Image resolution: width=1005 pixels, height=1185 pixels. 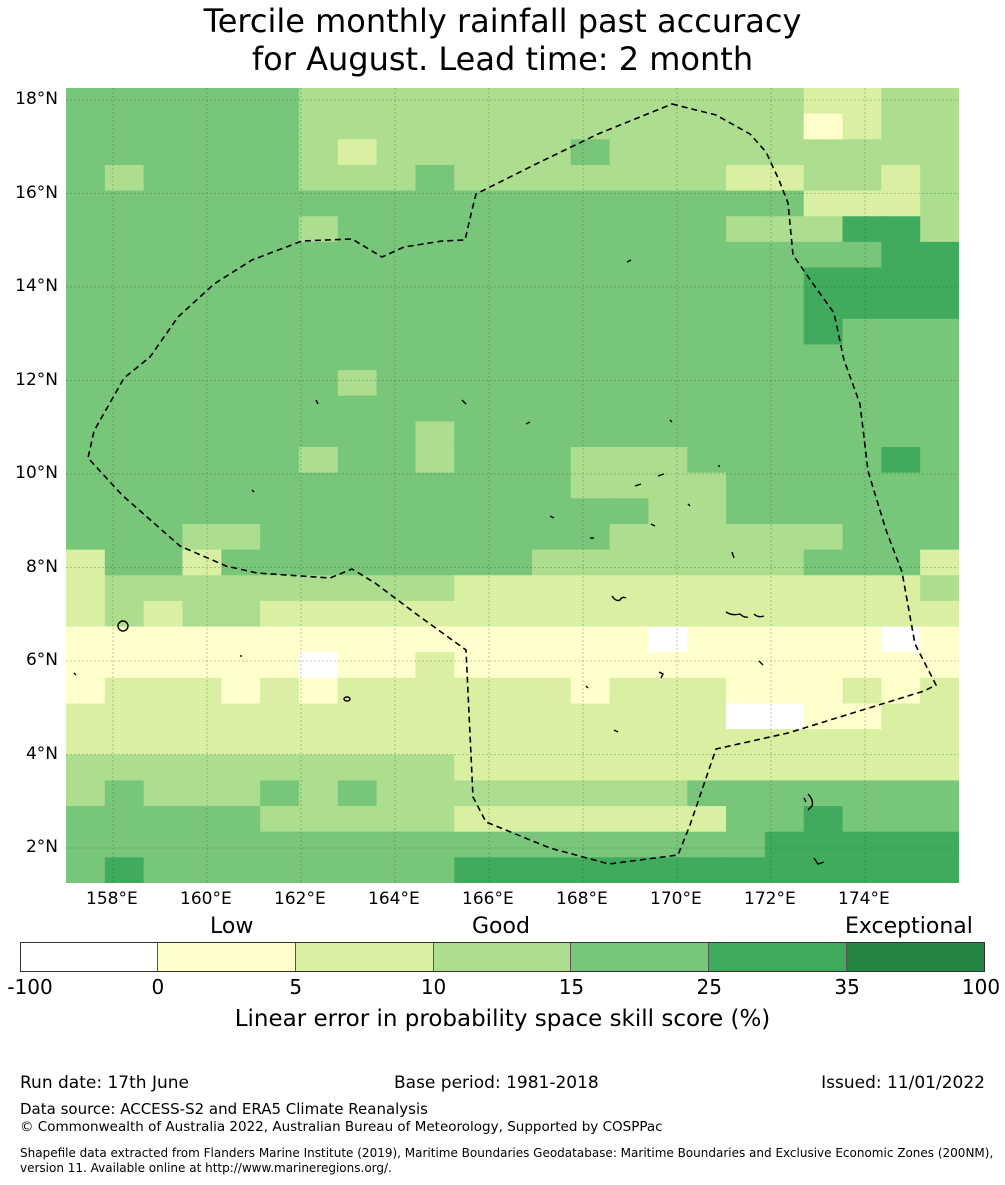 What do you see at coordinates (364, 957) in the screenshot?
I see `colorbar-segment` at bounding box center [364, 957].